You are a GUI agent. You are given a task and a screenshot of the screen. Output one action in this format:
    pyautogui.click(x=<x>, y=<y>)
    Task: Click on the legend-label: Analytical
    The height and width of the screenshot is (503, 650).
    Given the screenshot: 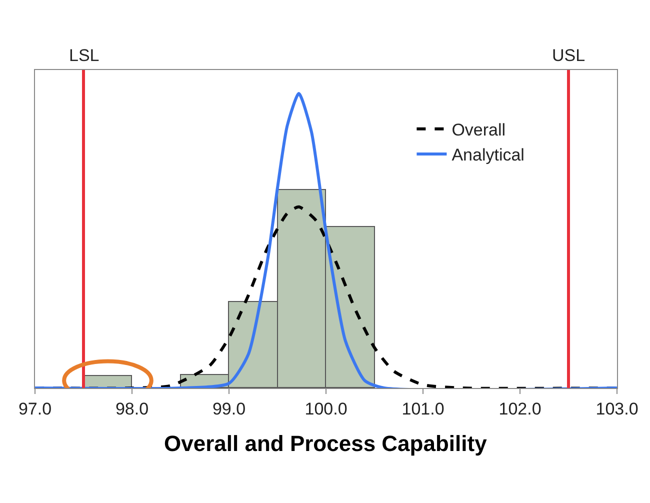 What is the action you would take?
    pyautogui.click(x=488, y=155)
    